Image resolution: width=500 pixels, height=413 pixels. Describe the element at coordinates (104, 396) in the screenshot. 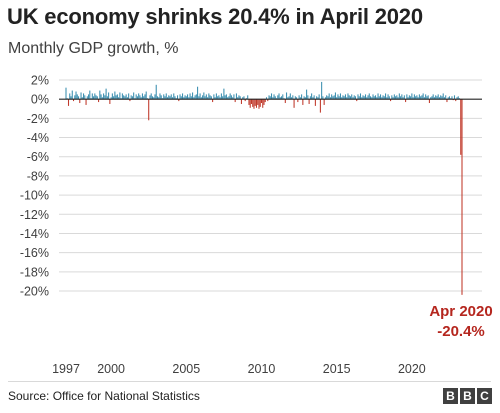

I see `source-note: Source: Office for National Statistics` at that location.